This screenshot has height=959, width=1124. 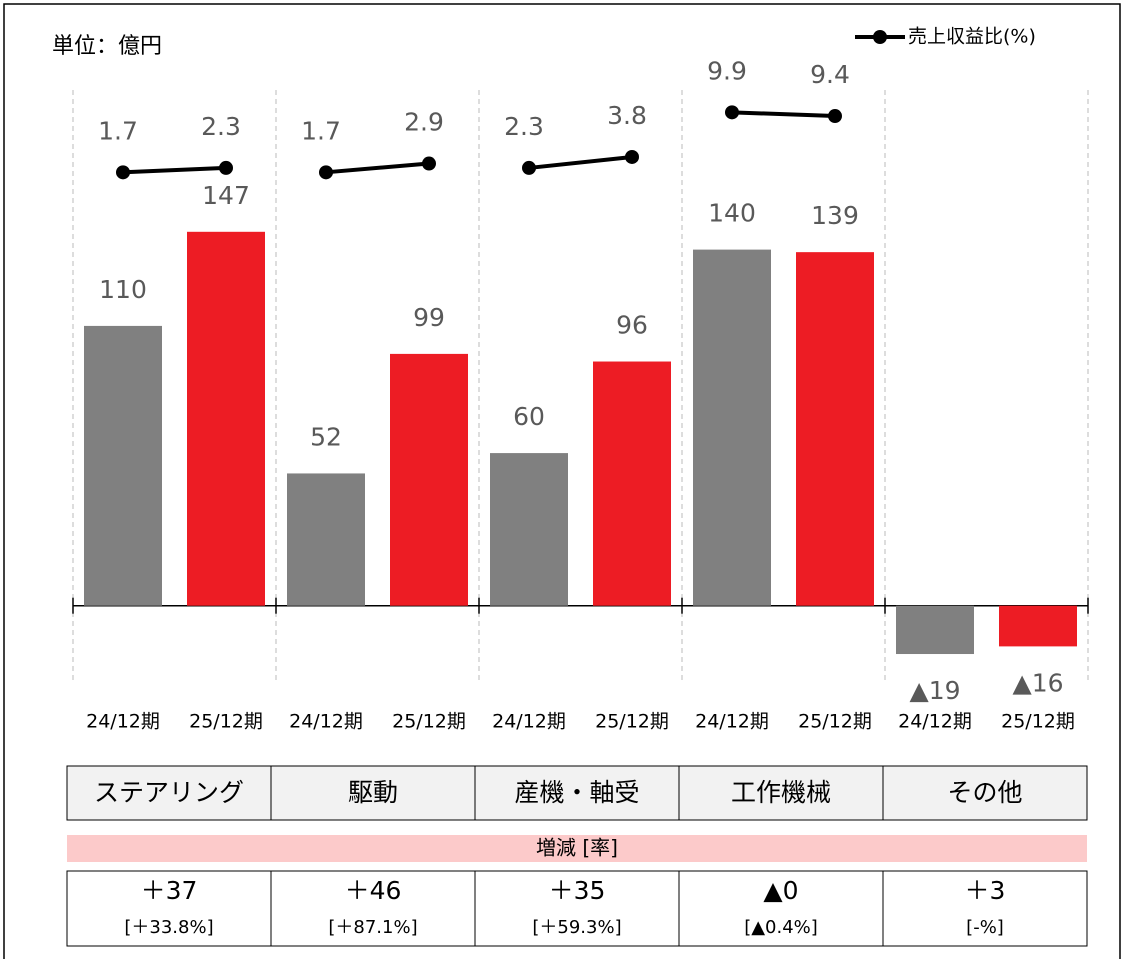 I want to click on change-header: 増減 [率], so click(x=577, y=848).